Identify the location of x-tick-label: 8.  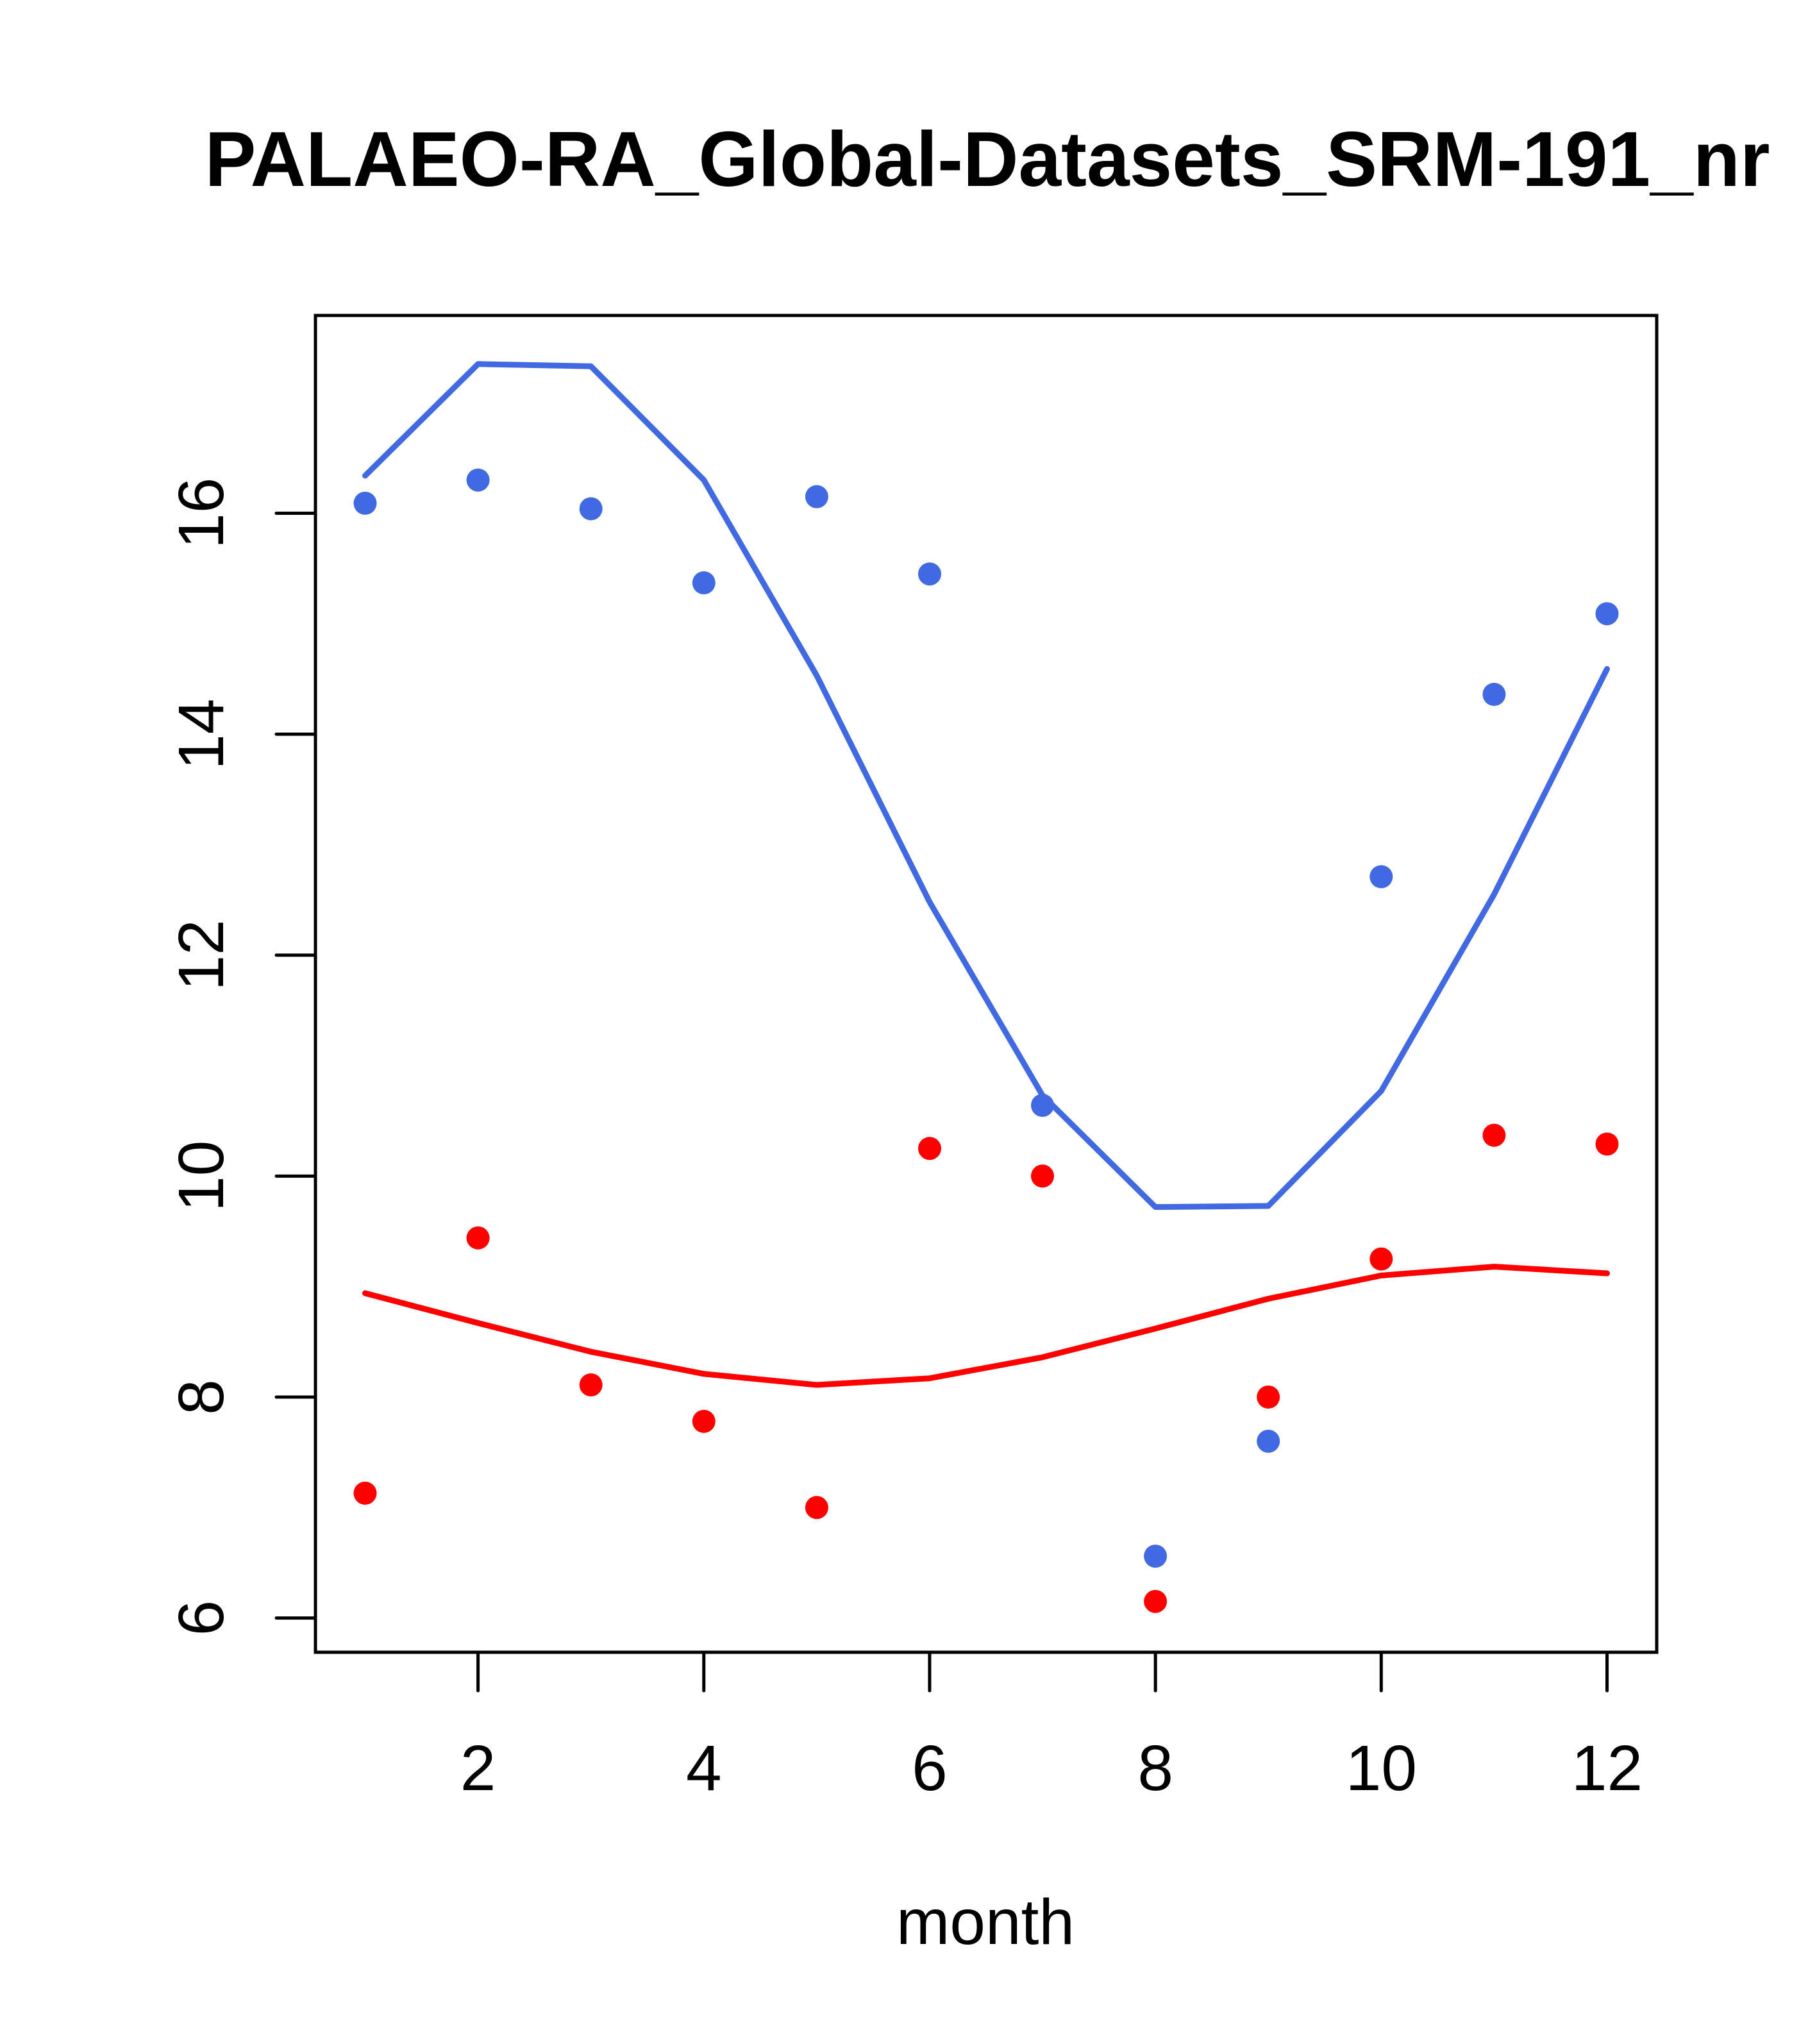
(1155, 1768).